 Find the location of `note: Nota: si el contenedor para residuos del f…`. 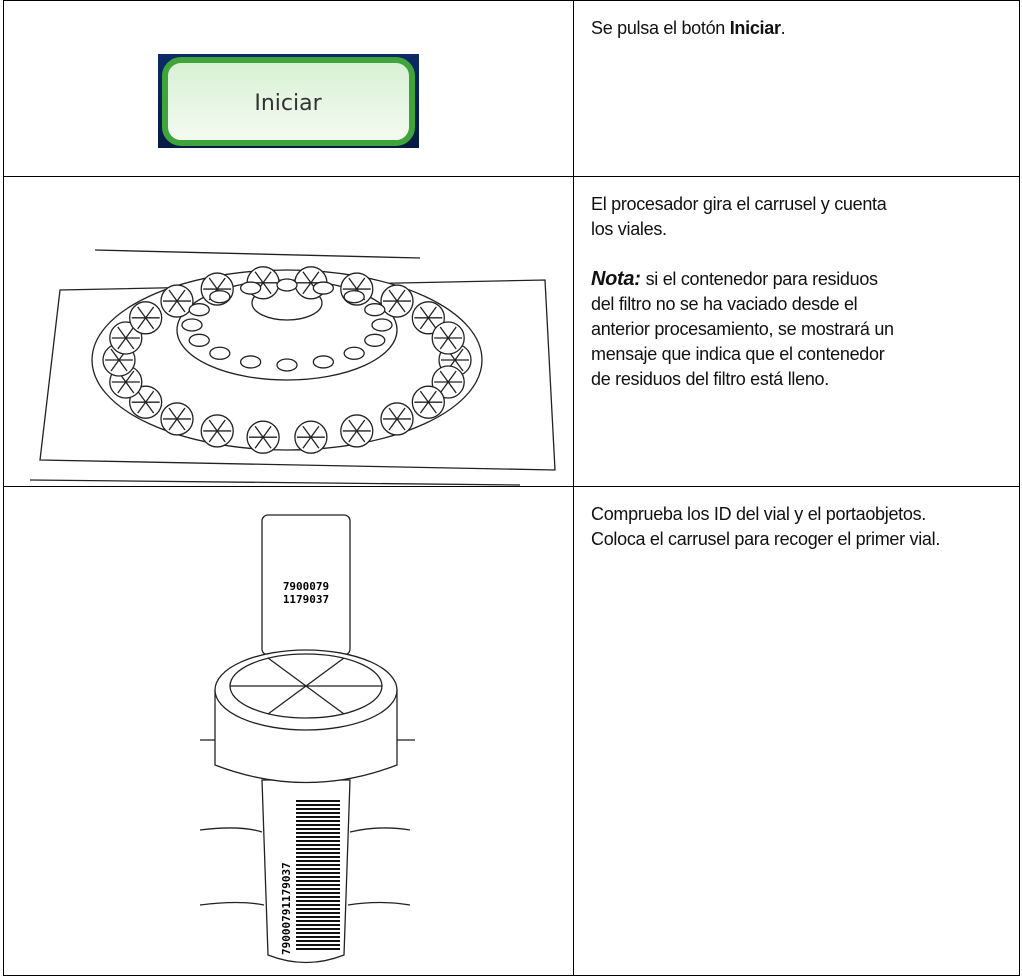

note: Nota: si el contenedor para residuos del f… is located at coordinates (805, 329).